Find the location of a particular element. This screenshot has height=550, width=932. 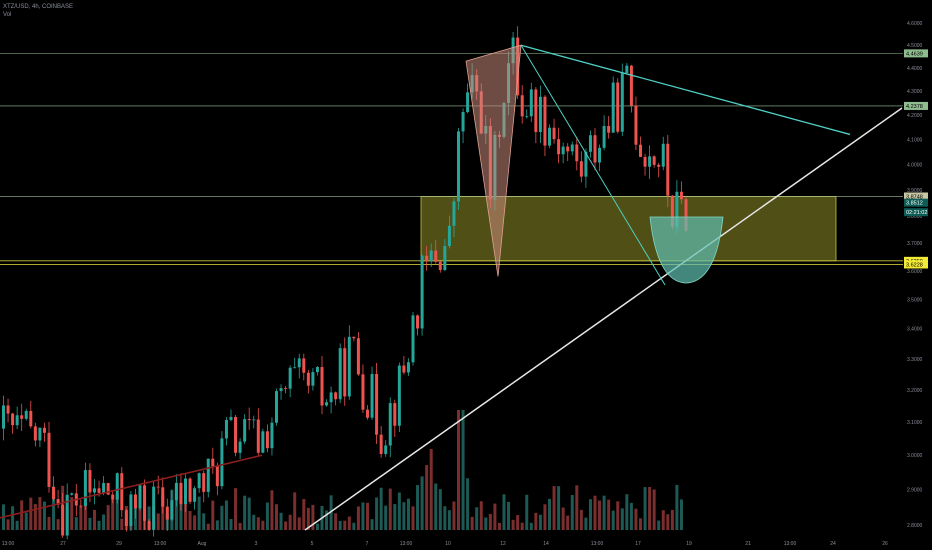

triangle-pattern is located at coordinates (493, 160).